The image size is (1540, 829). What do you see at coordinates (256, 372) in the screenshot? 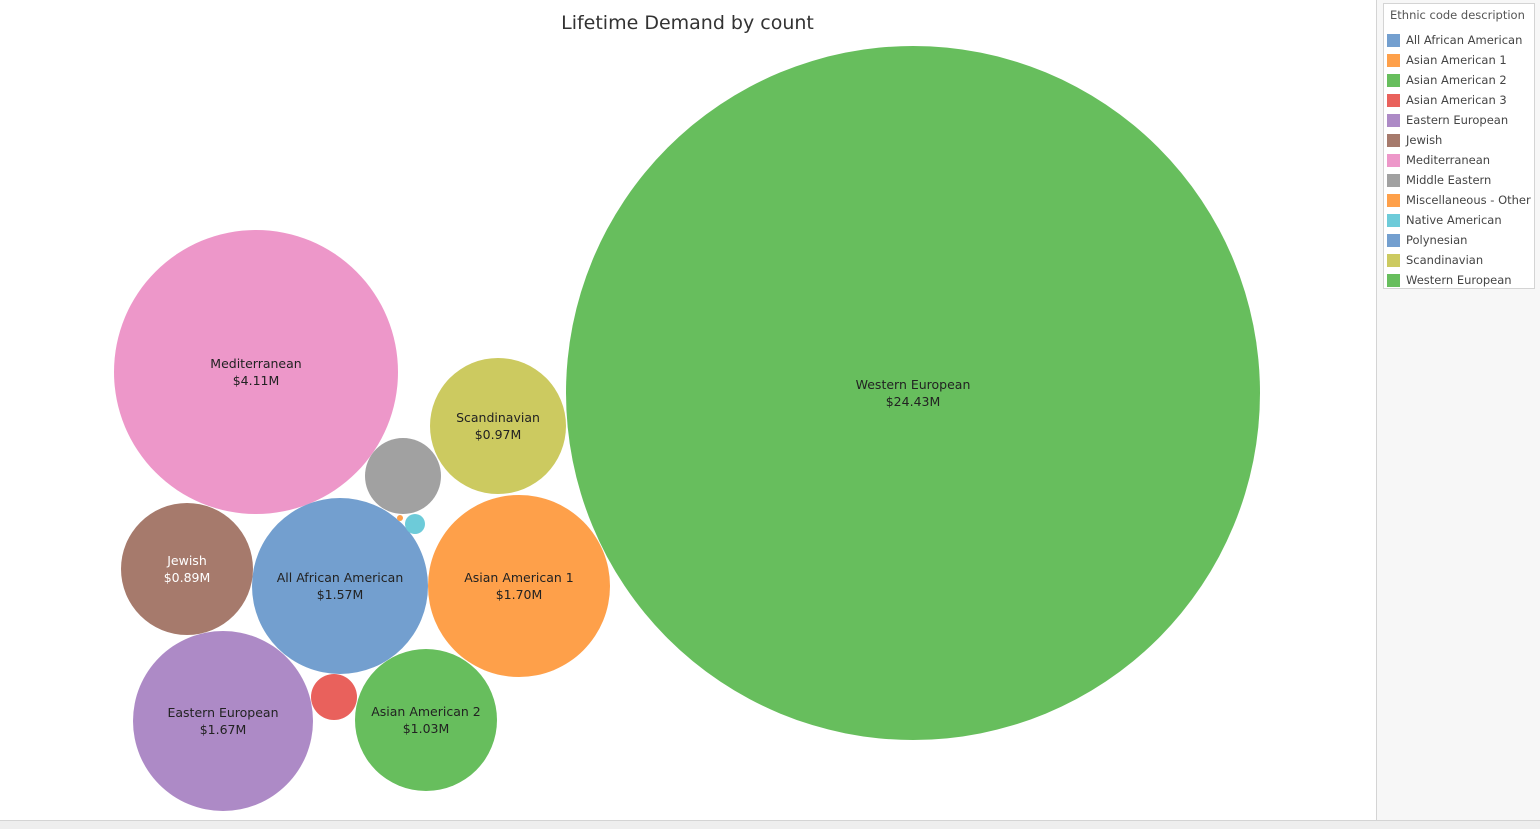
I see `bubble-mediterranean` at bounding box center [256, 372].